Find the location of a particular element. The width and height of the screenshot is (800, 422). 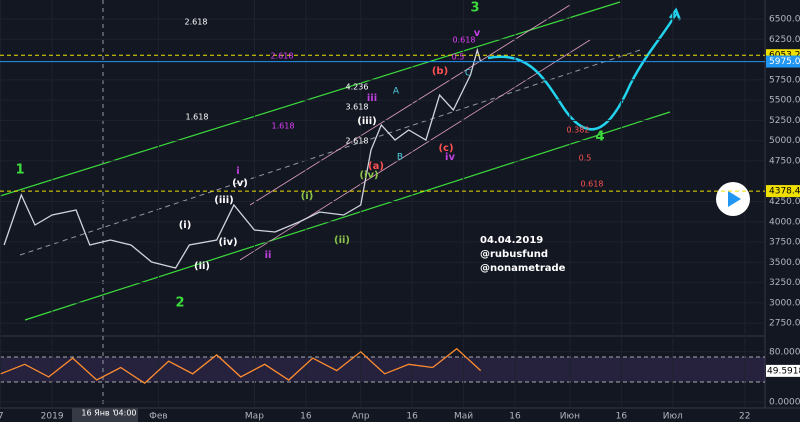

value-box is located at coordinates (783, 370).